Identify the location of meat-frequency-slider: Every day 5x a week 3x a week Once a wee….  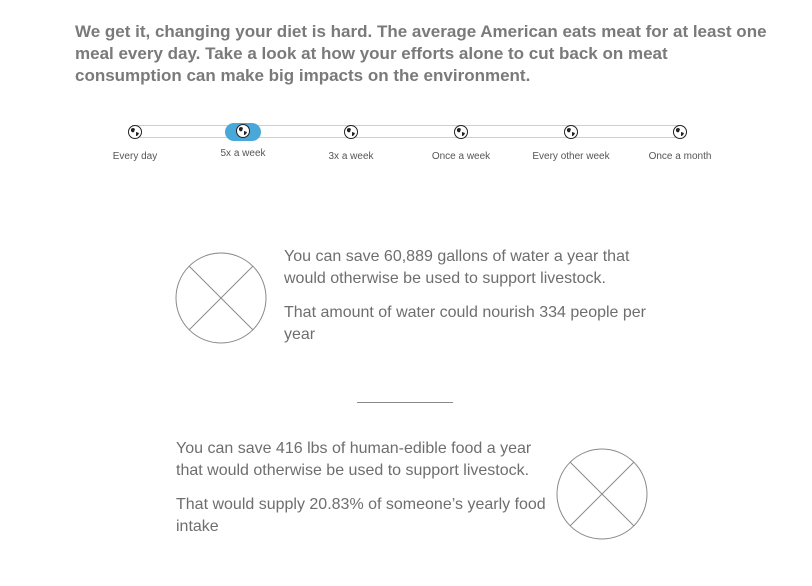
(420, 142).